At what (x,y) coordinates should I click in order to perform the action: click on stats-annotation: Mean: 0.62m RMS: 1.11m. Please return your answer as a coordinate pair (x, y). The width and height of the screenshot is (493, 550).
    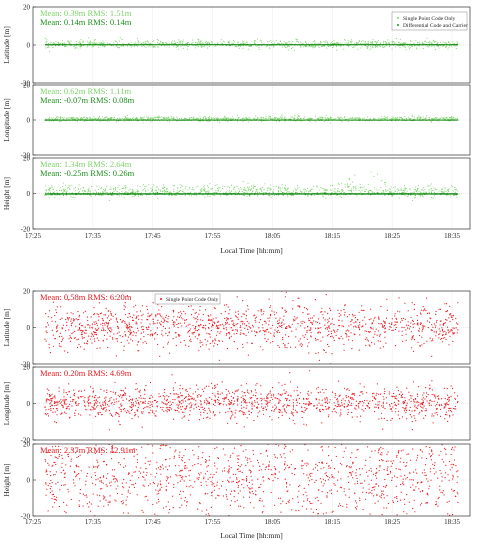
    Looking at the image, I should click on (85, 91).